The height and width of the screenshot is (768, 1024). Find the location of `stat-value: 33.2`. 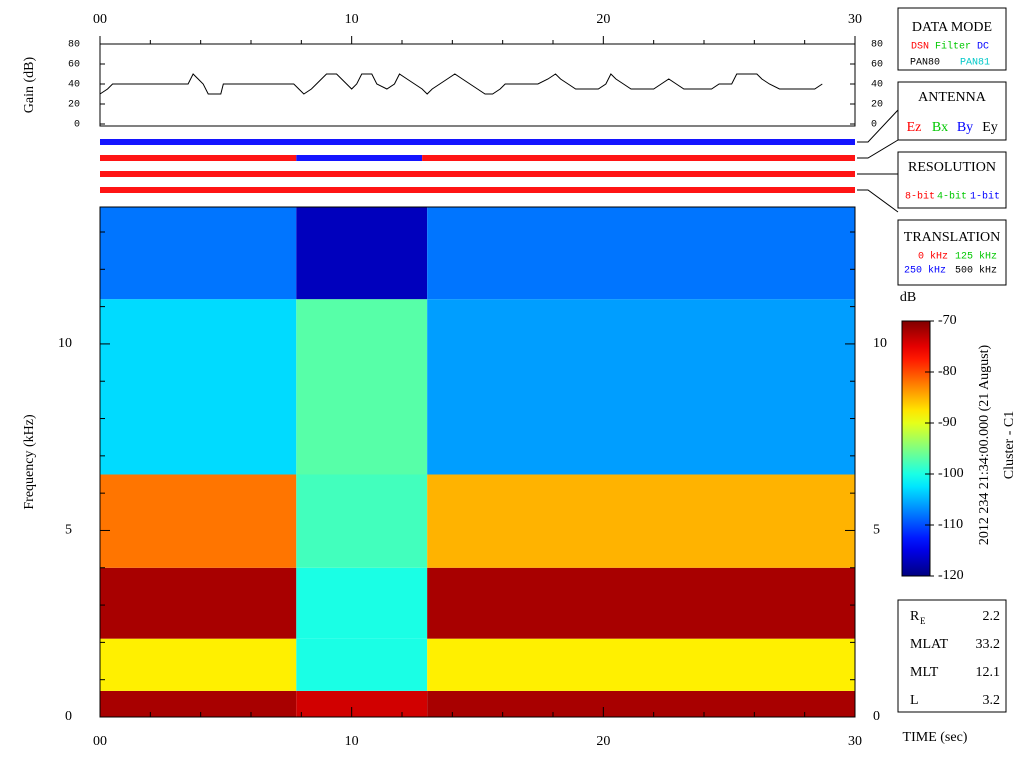

stat-value: 33.2 is located at coordinates (988, 644).